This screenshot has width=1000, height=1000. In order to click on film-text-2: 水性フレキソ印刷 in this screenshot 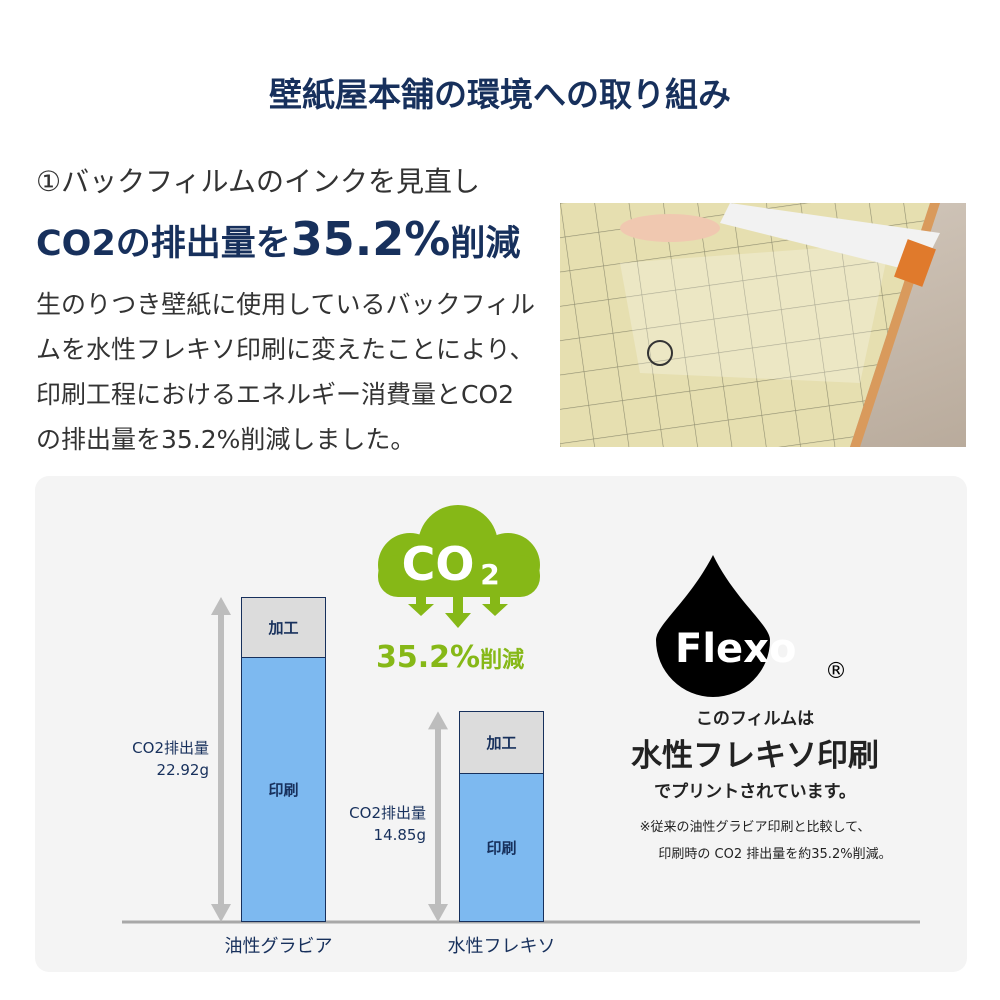, I will do `click(755, 756)`.